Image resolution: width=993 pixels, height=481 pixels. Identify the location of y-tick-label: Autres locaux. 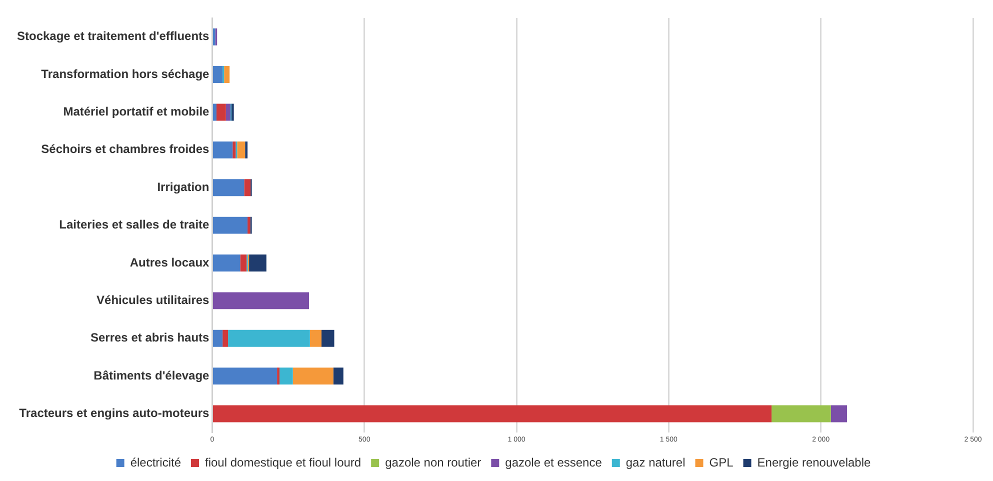
(170, 262).